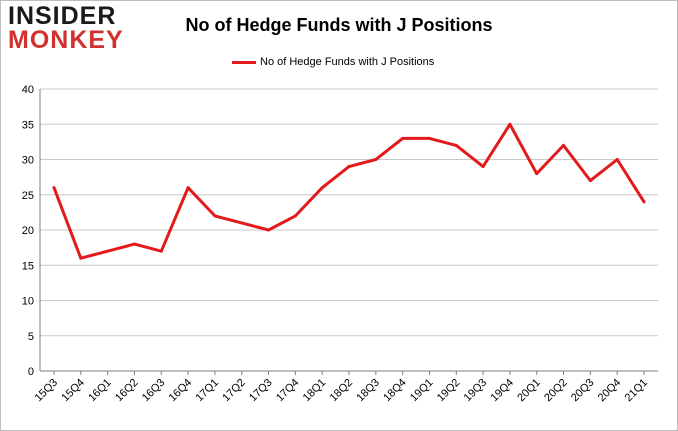 The image size is (678, 431). I want to click on chart-legend: No of Hedge Funds with J Positions, so click(333, 62).